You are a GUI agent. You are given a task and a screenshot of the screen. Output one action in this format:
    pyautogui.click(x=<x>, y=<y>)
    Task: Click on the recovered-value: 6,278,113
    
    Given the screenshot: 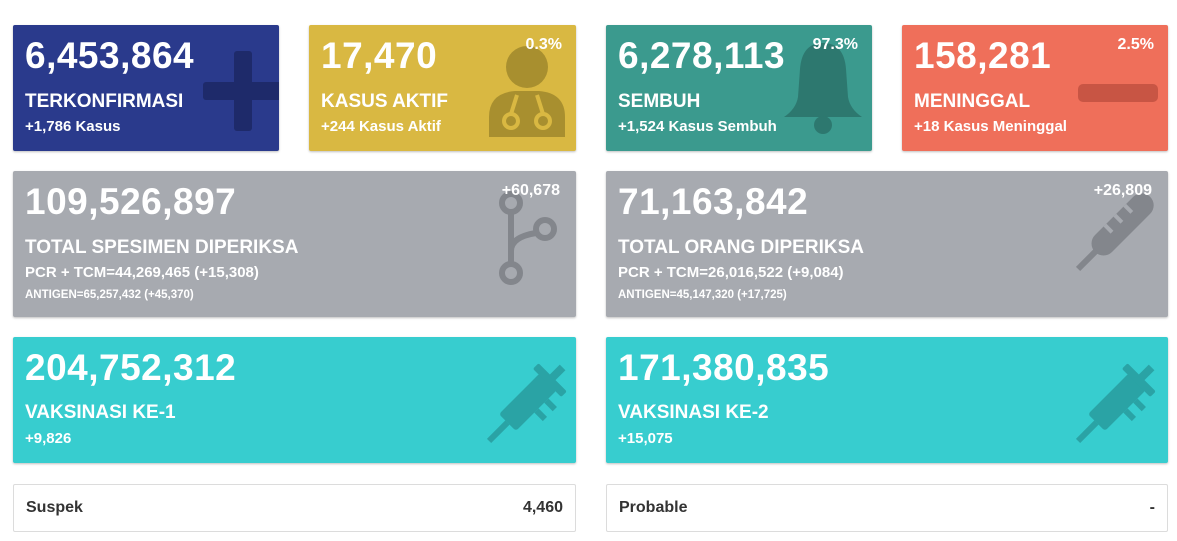 What is the action you would take?
    pyautogui.click(x=702, y=55)
    